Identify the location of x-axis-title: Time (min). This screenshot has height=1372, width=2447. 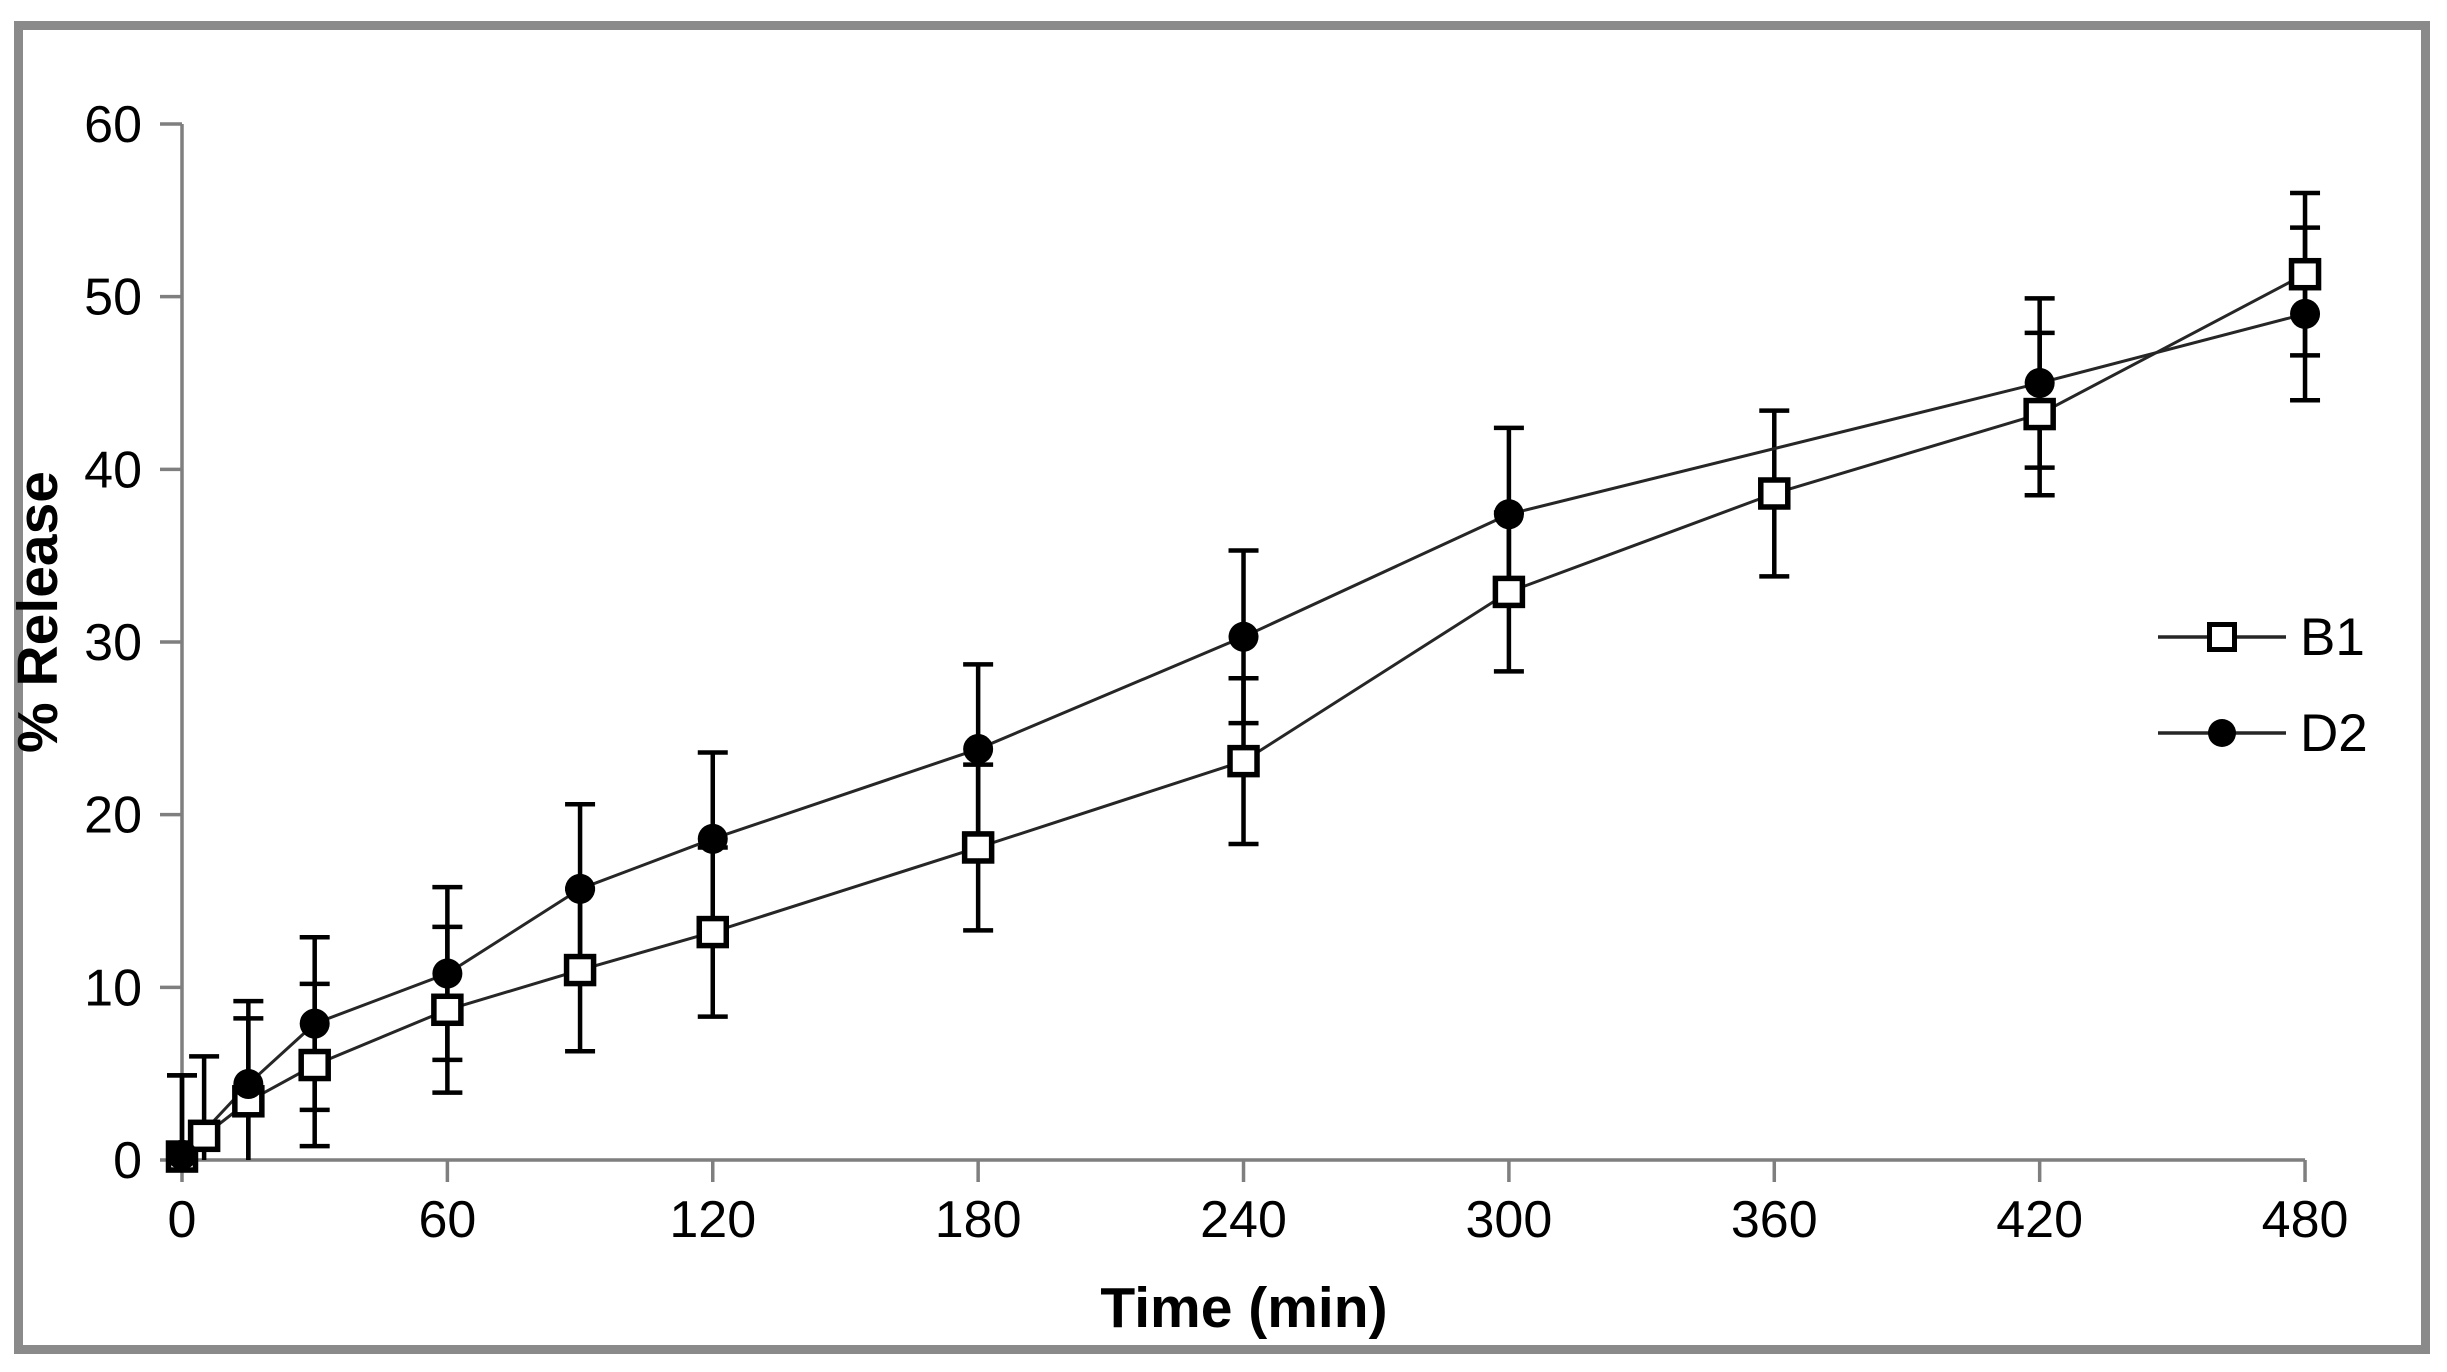
(1243, 1308).